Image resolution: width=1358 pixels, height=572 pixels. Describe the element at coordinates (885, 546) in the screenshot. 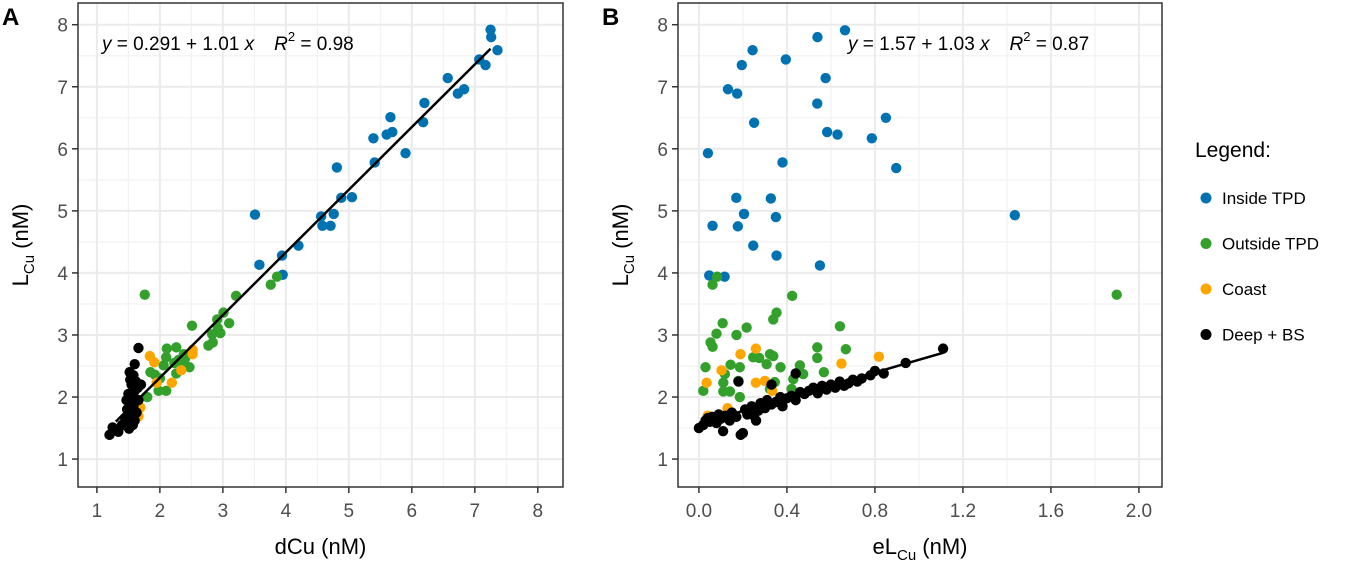

I see `x-label-main: eL` at that location.